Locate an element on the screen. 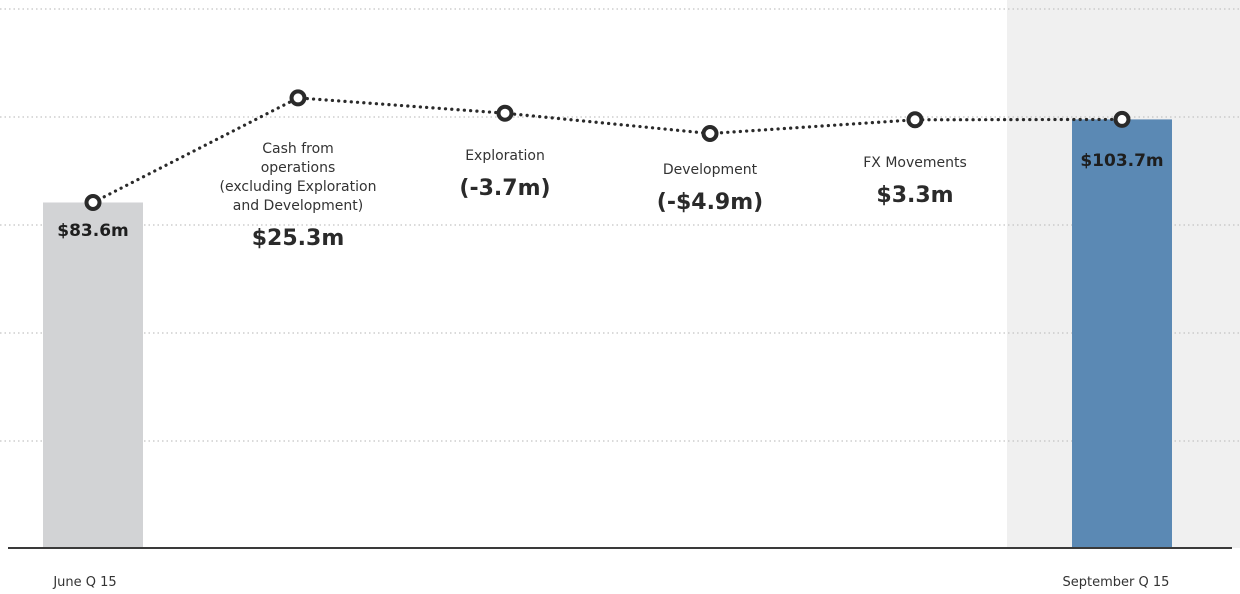 Image resolution: width=1240 pixels, height=594 pixels. x-tick-start: June Q 15 is located at coordinates (84, 582).